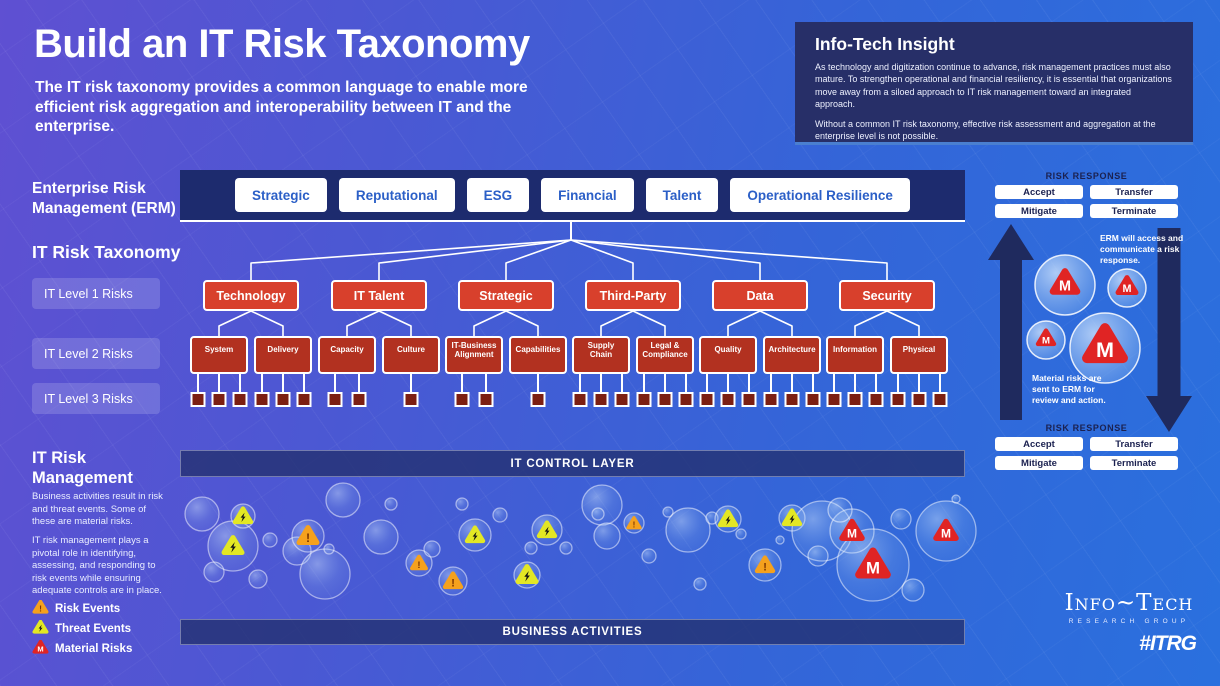 The height and width of the screenshot is (686, 1220). Describe the element at coordinates (474, 355) in the screenshot. I see `level2-risk-it-business-alignment: IT-Business Alignment` at that location.